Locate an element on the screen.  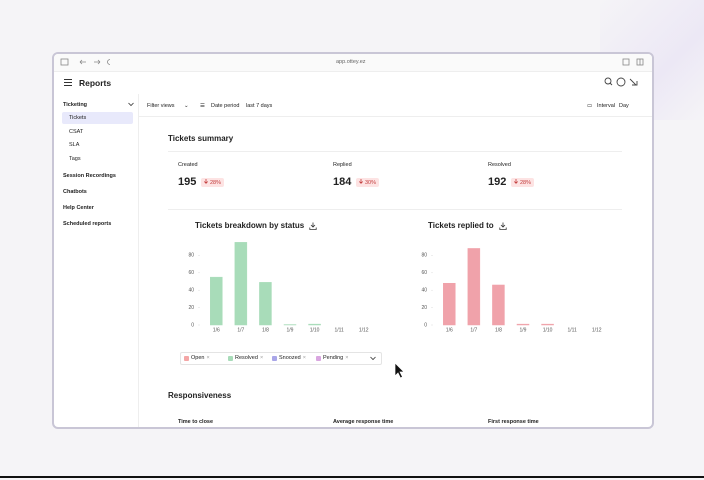
legend-label: Pending is located at coordinates (333, 358).